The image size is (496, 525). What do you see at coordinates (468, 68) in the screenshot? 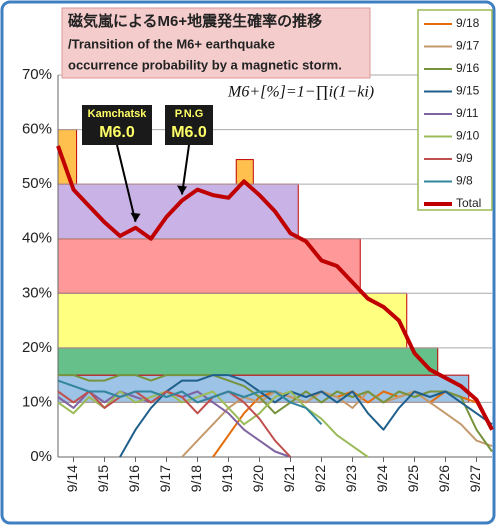
I see `legend-label: 9/16` at bounding box center [468, 68].